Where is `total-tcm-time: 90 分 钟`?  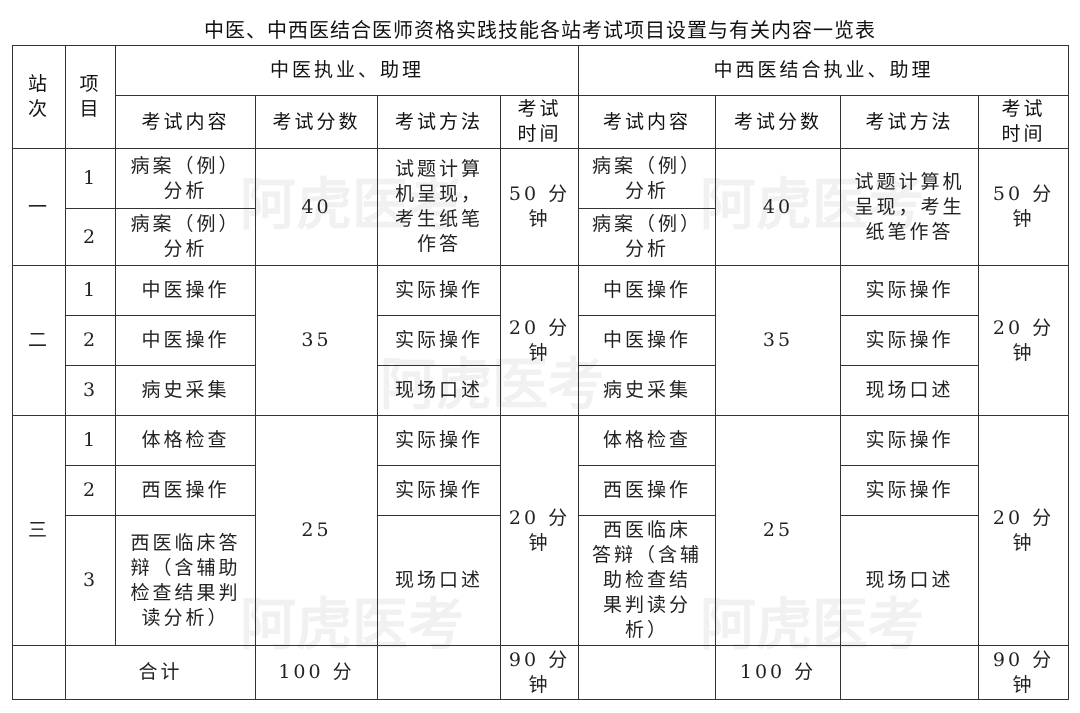
total-tcm-time: 90 分 钟 is located at coordinates (539, 672).